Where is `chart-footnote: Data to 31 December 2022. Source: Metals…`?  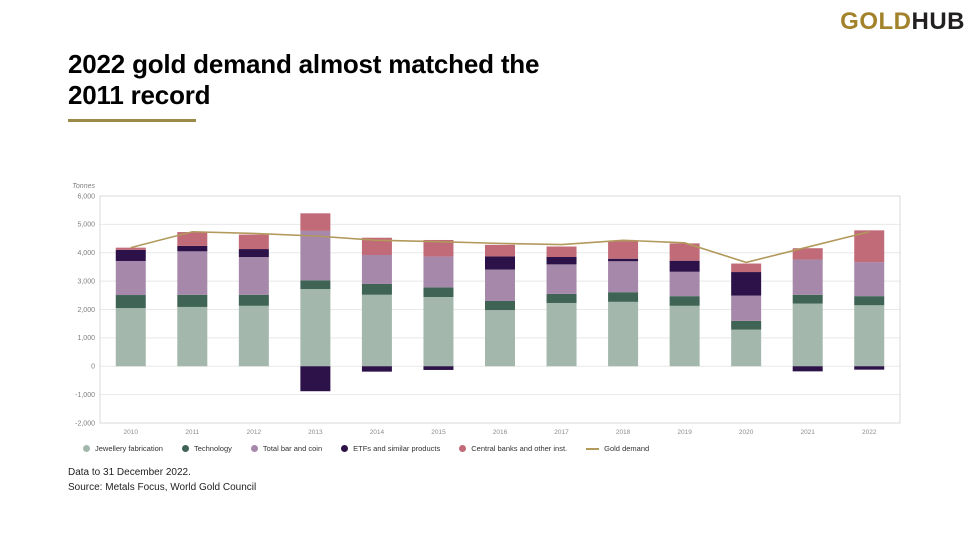 chart-footnote: Data to 31 December 2022. Source: Metals… is located at coordinates (162, 480).